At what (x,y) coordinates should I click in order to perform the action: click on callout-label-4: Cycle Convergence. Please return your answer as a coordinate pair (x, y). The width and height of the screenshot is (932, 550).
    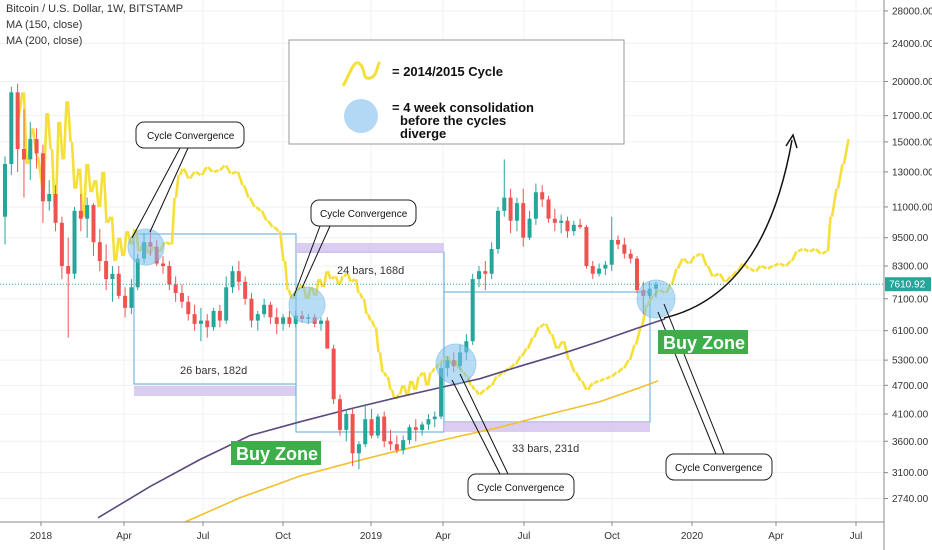
    Looking at the image, I should click on (719, 468).